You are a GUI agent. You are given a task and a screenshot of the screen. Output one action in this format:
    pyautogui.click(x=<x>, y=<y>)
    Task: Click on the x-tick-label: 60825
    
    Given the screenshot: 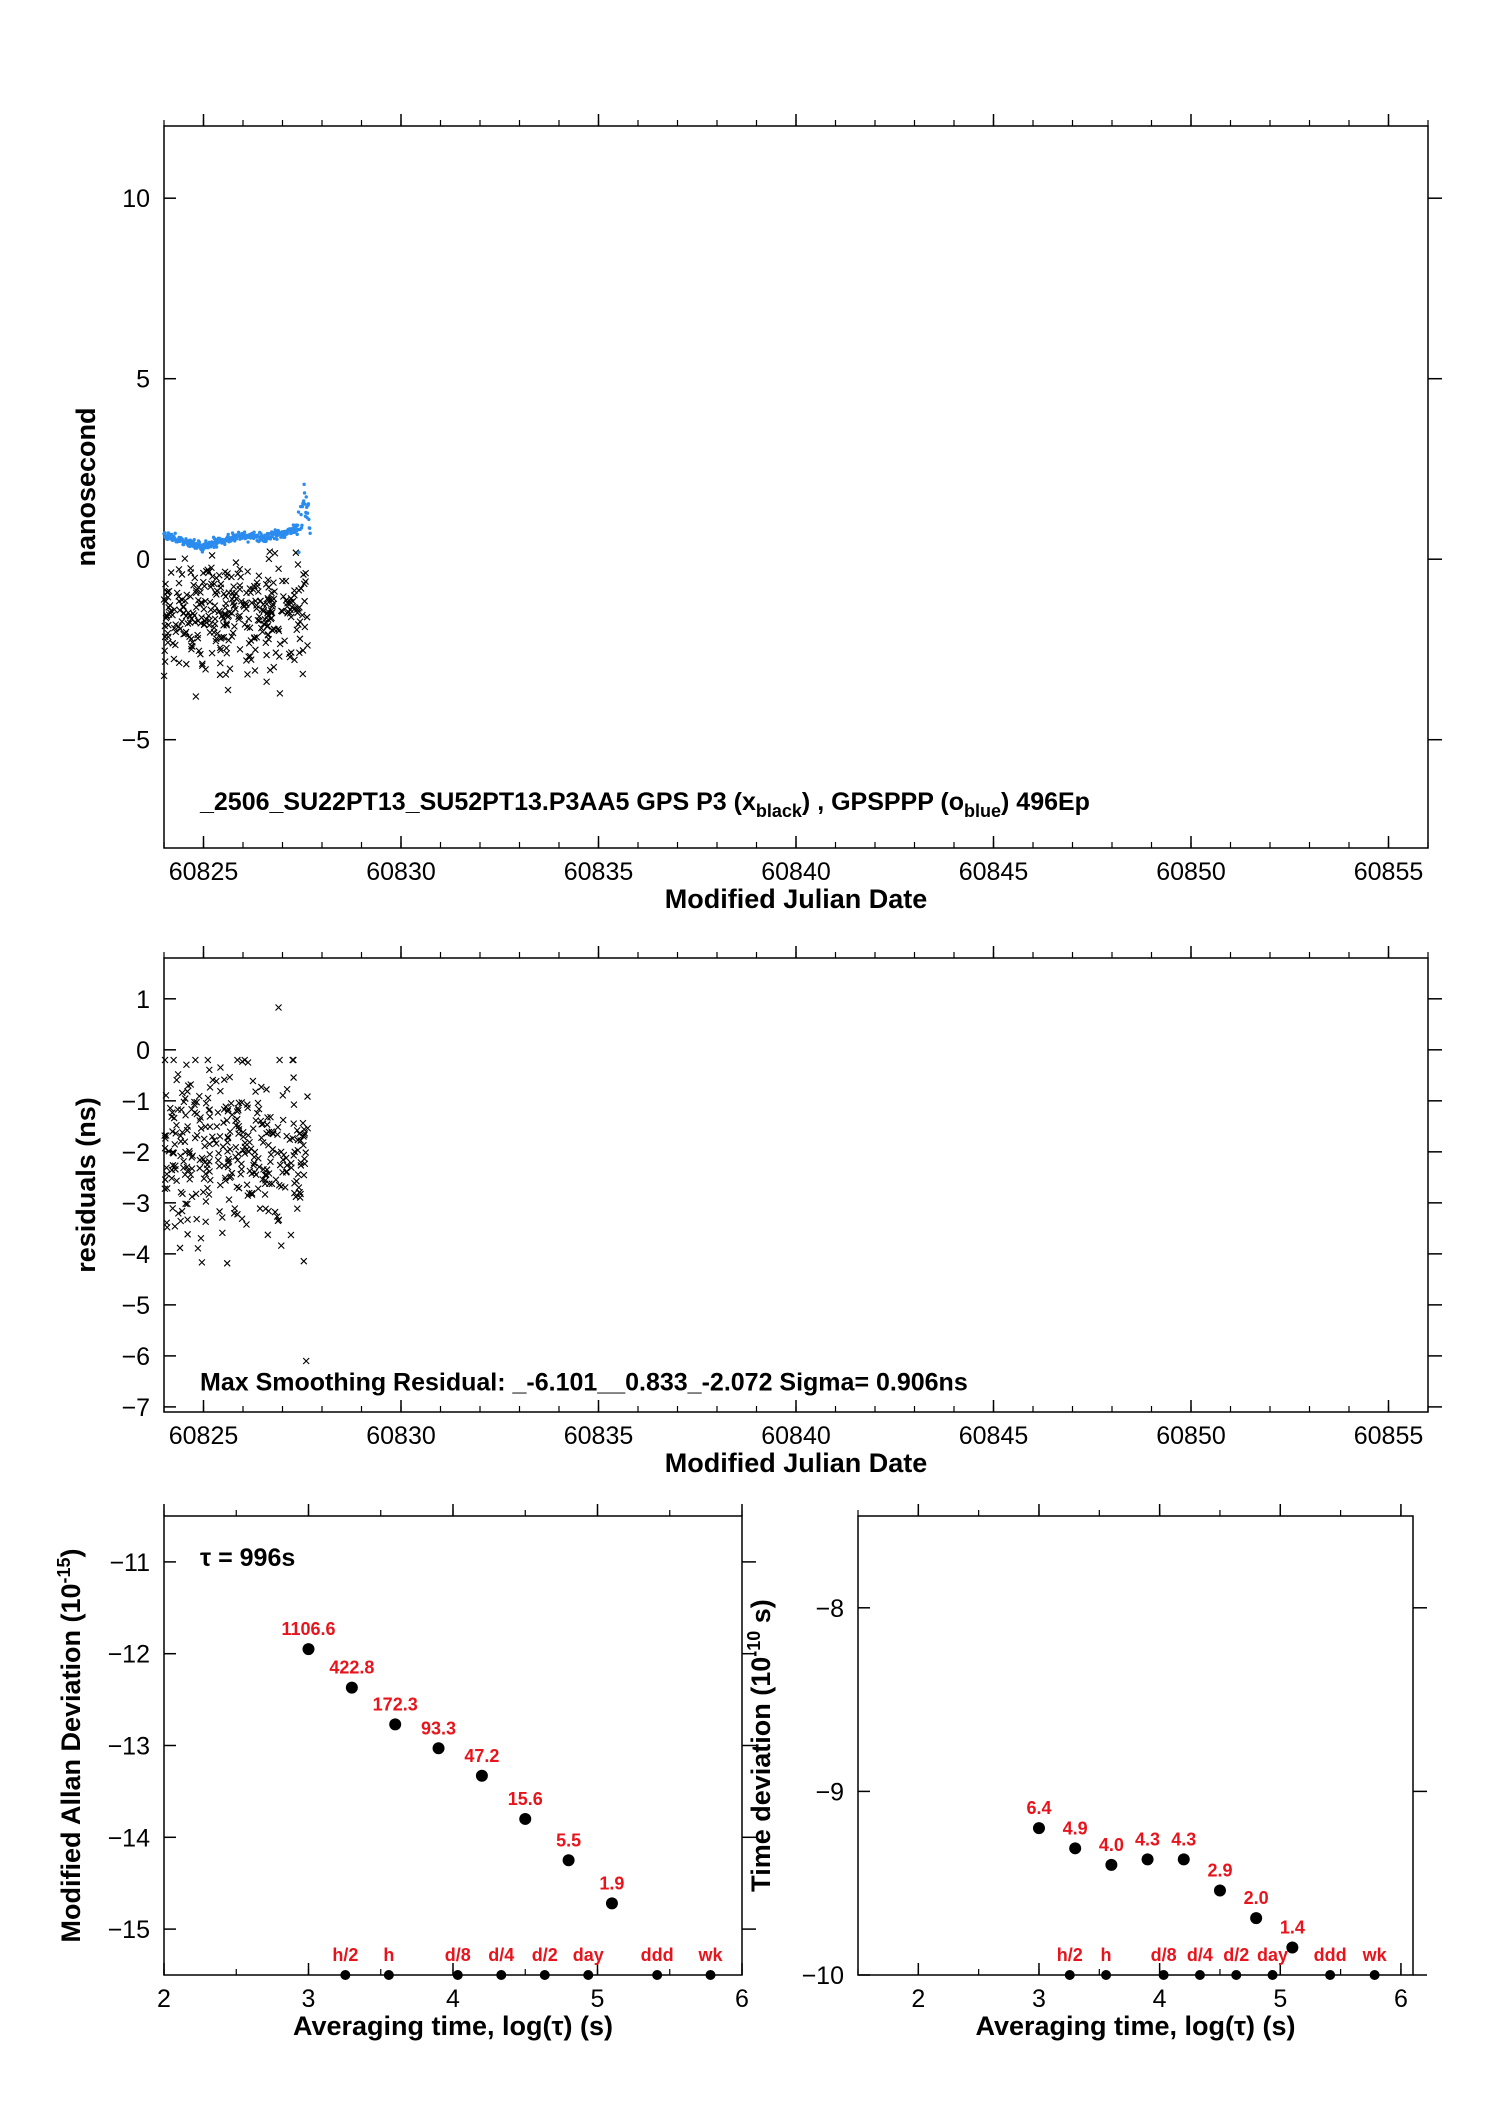 What is the action you would take?
    pyautogui.click(x=204, y=1436)
    